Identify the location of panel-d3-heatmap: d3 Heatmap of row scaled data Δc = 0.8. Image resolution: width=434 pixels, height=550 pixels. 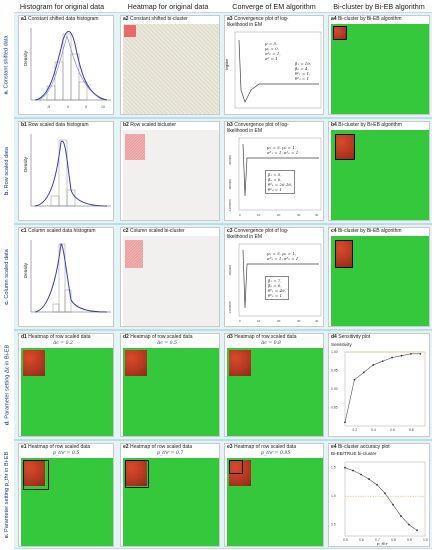
(274, 385).